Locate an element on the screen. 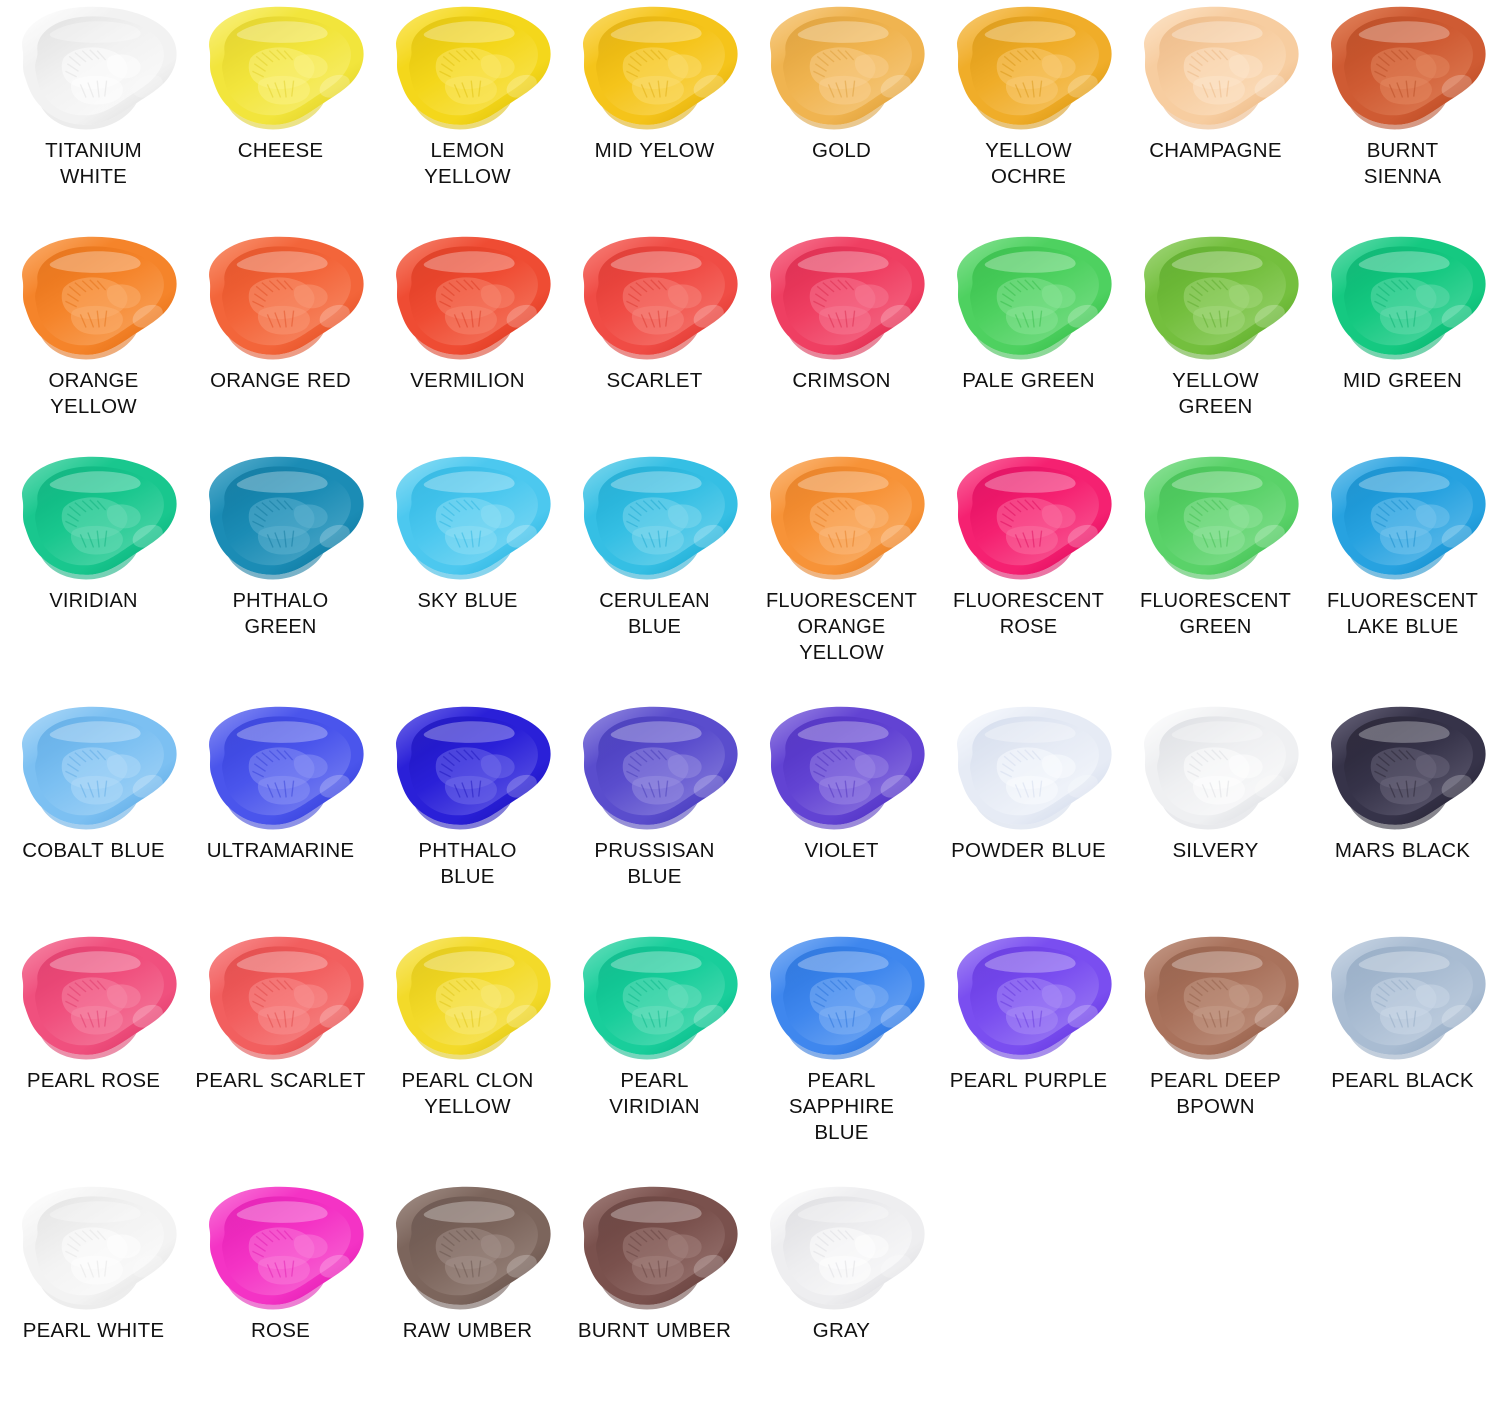 This screenshot has width=1496, height=1419. swatch-cerulean-blue: CERULEAN BLUE is located at coordinates (654, 575).